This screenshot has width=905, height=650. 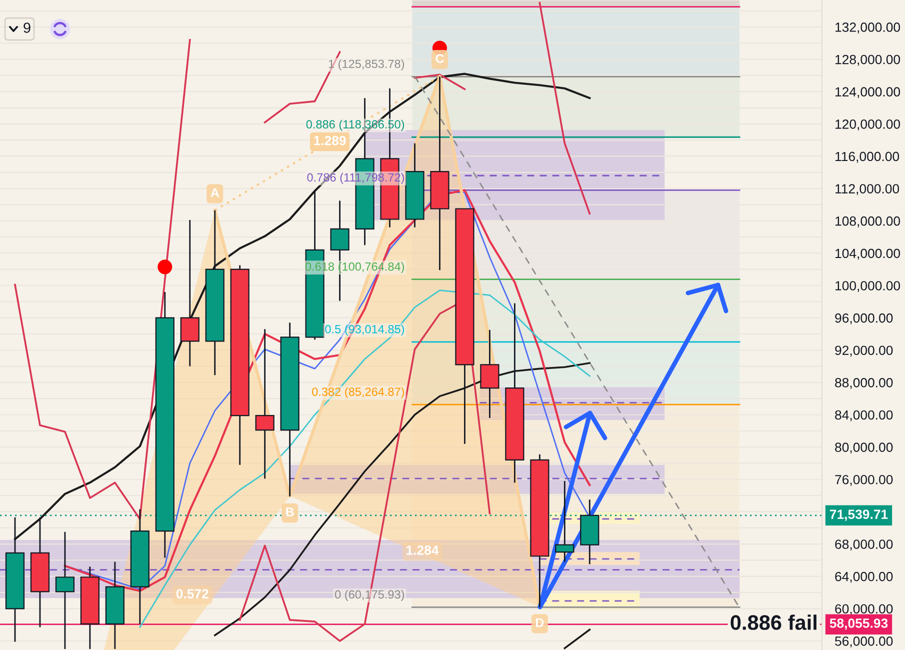 What do you see at coordinates (864, 416) in the screenshot?
I see `y-tick-label: 84,000.00` at bounding box center [864, 416].